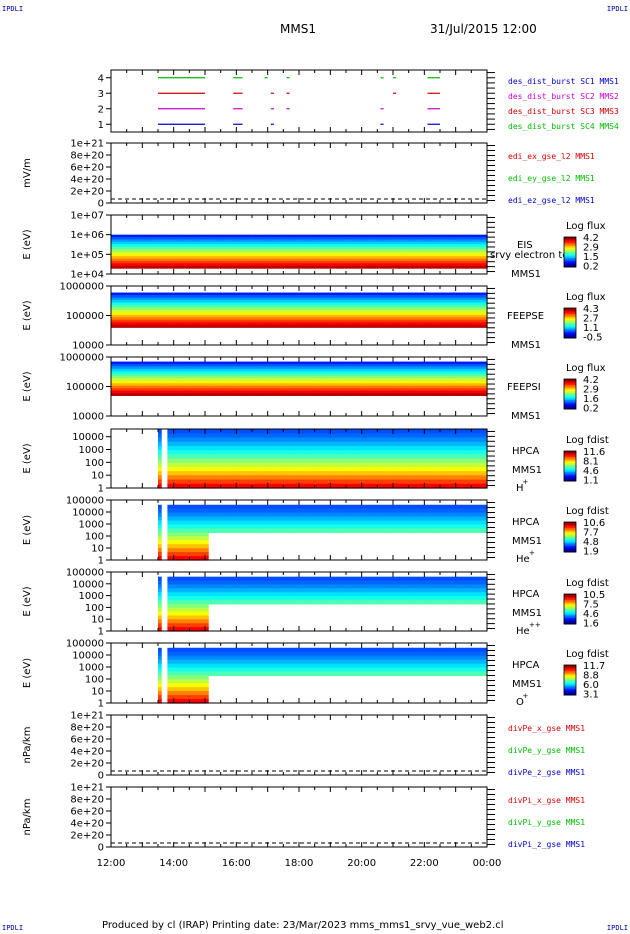 The height and width of the screenshot is (934, 630). Describe the element at coordinates (13, 9) in the screenshot. I see `corner-label-top-left: IPDLI` at that location.